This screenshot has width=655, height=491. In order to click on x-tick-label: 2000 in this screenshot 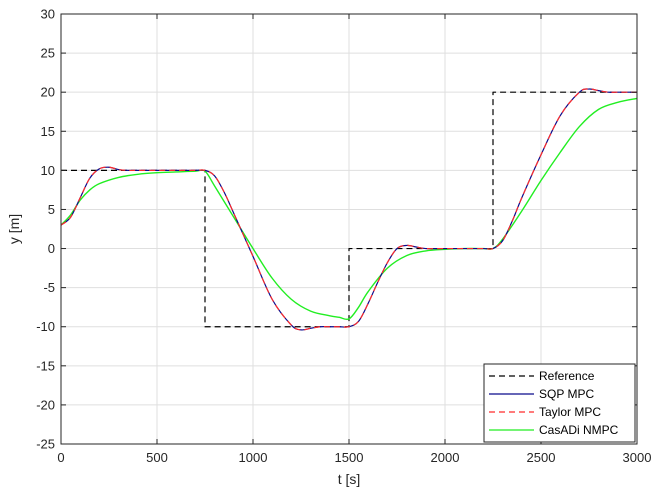, I will do `click(445, 457)`.